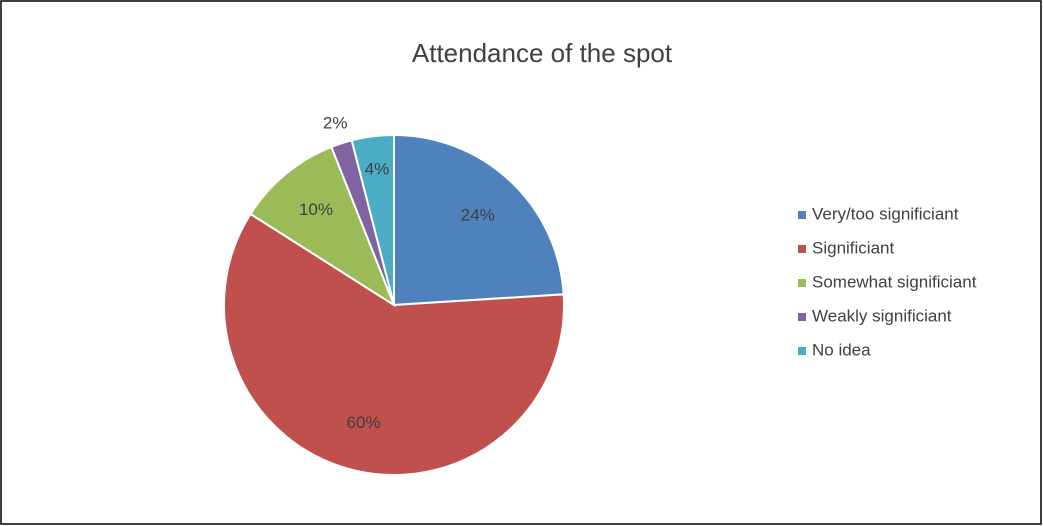 The width and height of the screenshot is (1043, 526). What do you see at coordinates (364, 422) in the screenshot?
I see `data-label: 60%` at bounding box center [364, 422].